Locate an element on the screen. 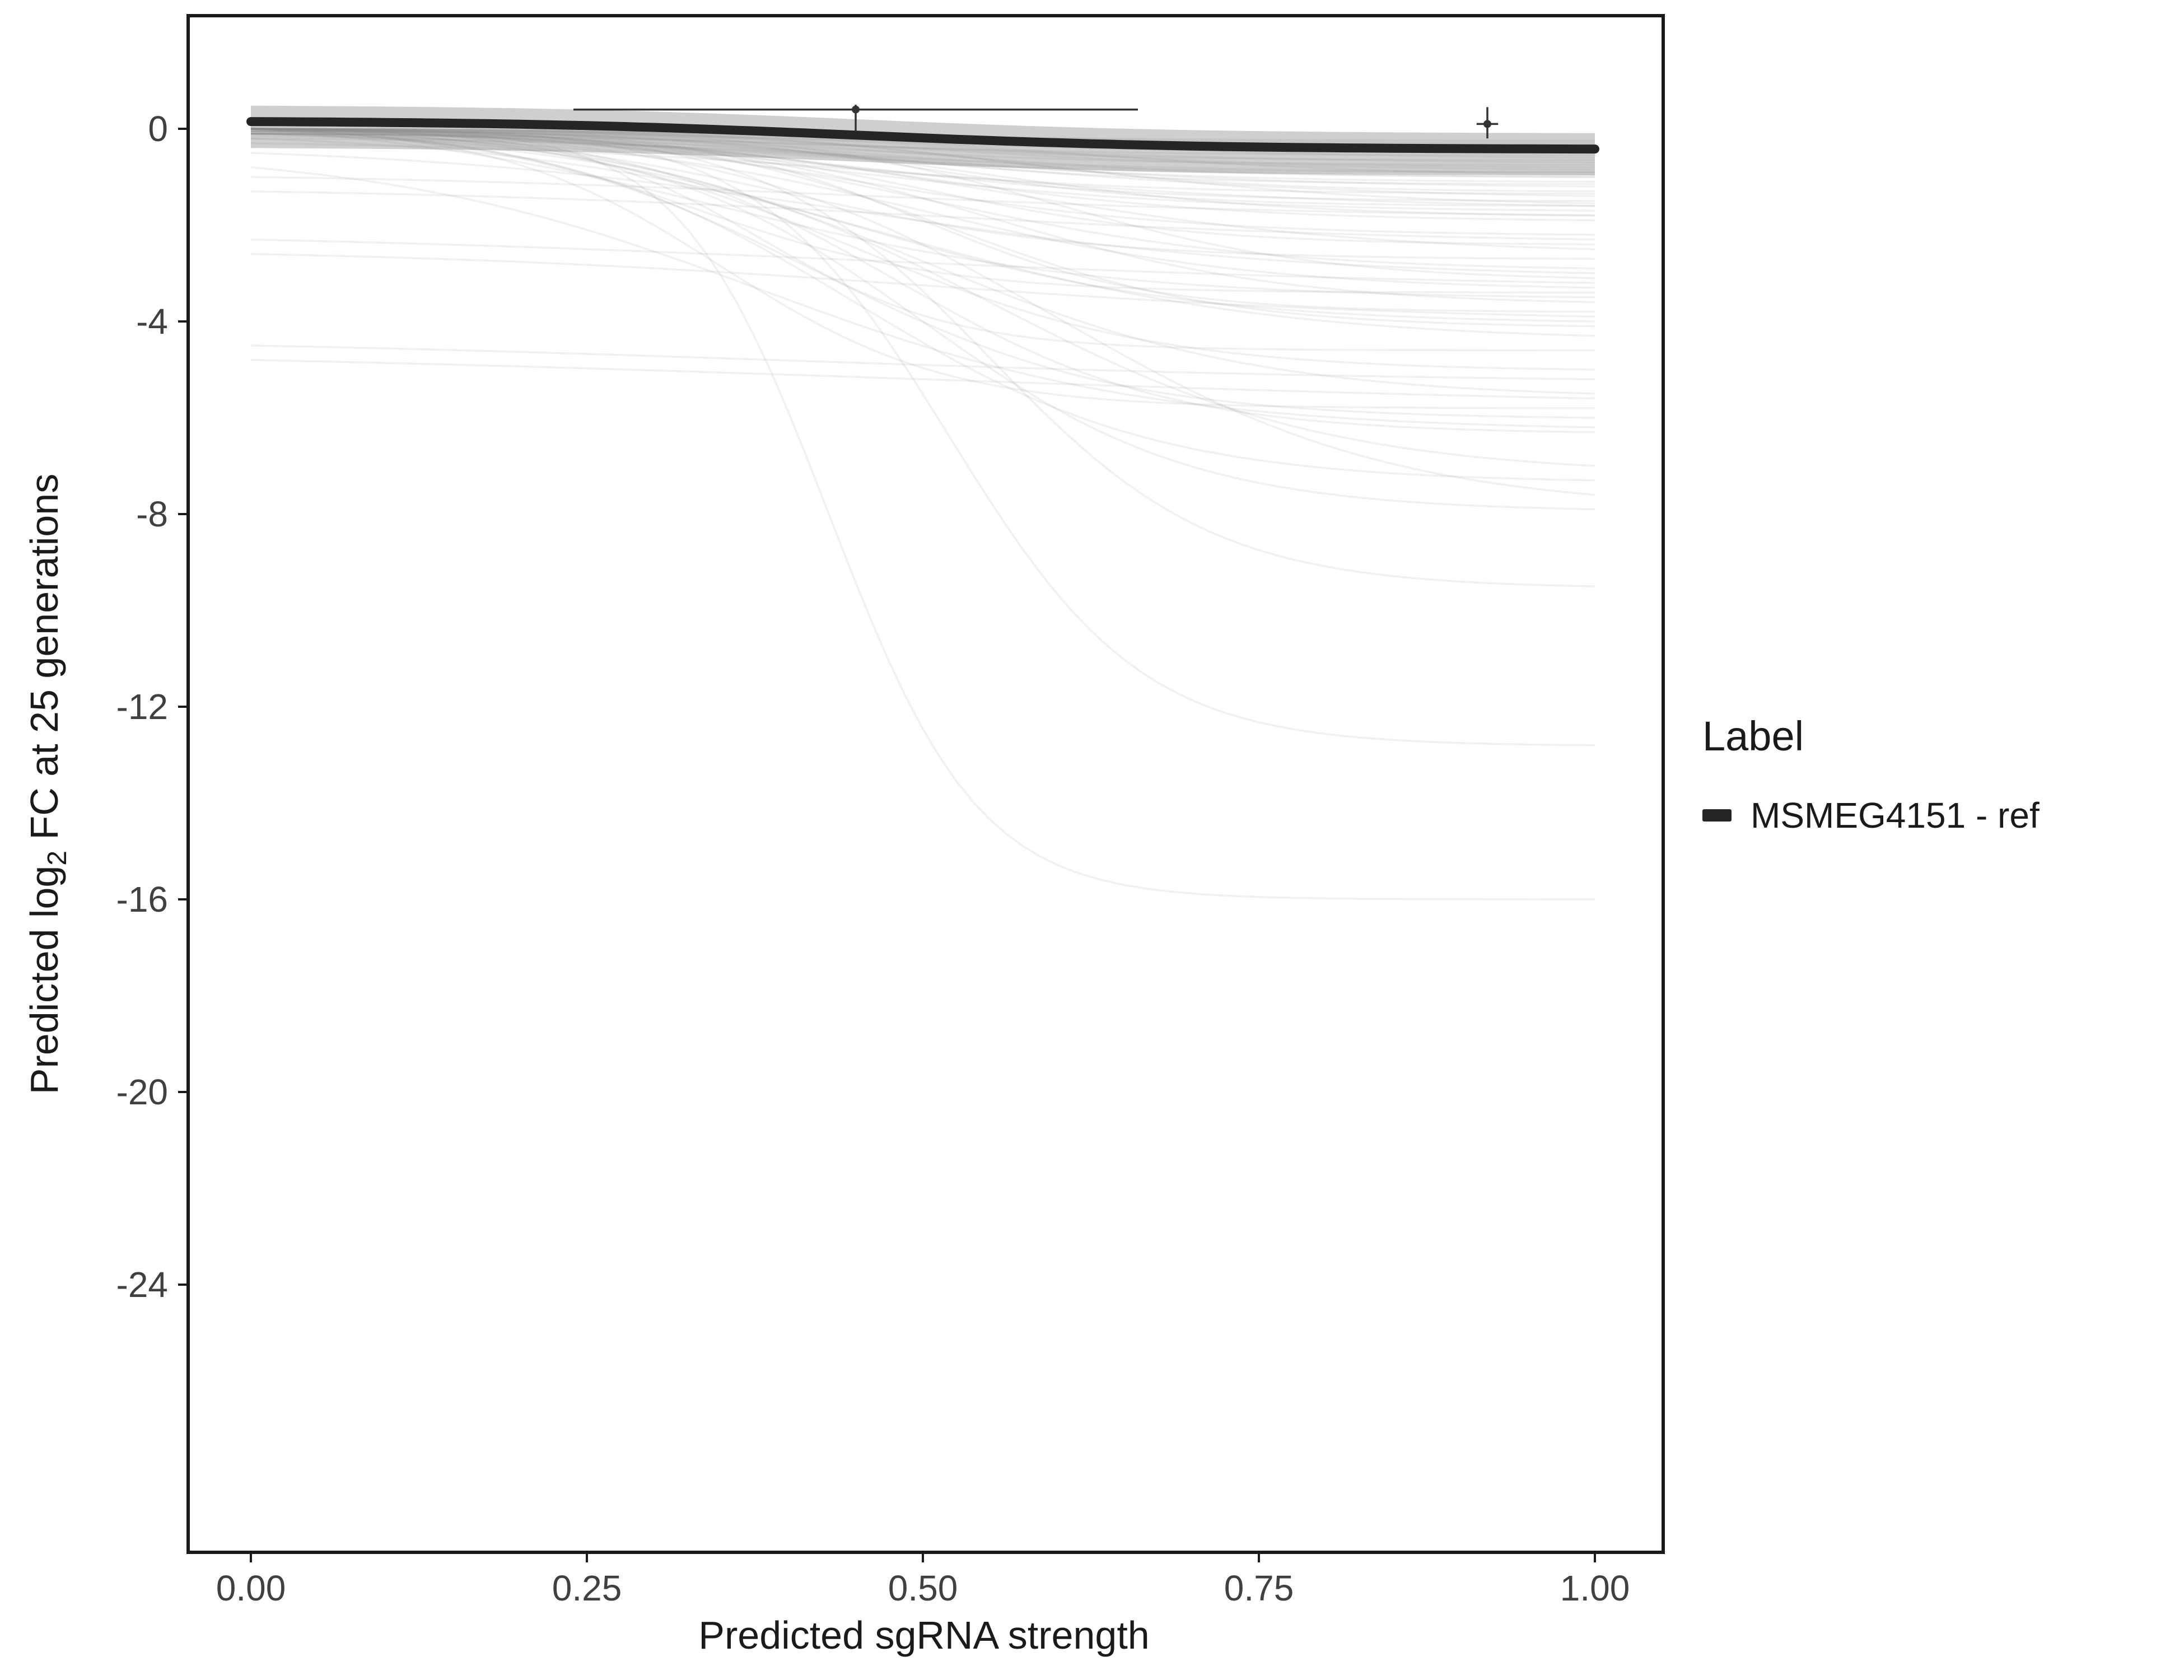  y-tick-labels: 0 -4 -8 -12 -16 -20 -24 is located at coordinates (143, 707).